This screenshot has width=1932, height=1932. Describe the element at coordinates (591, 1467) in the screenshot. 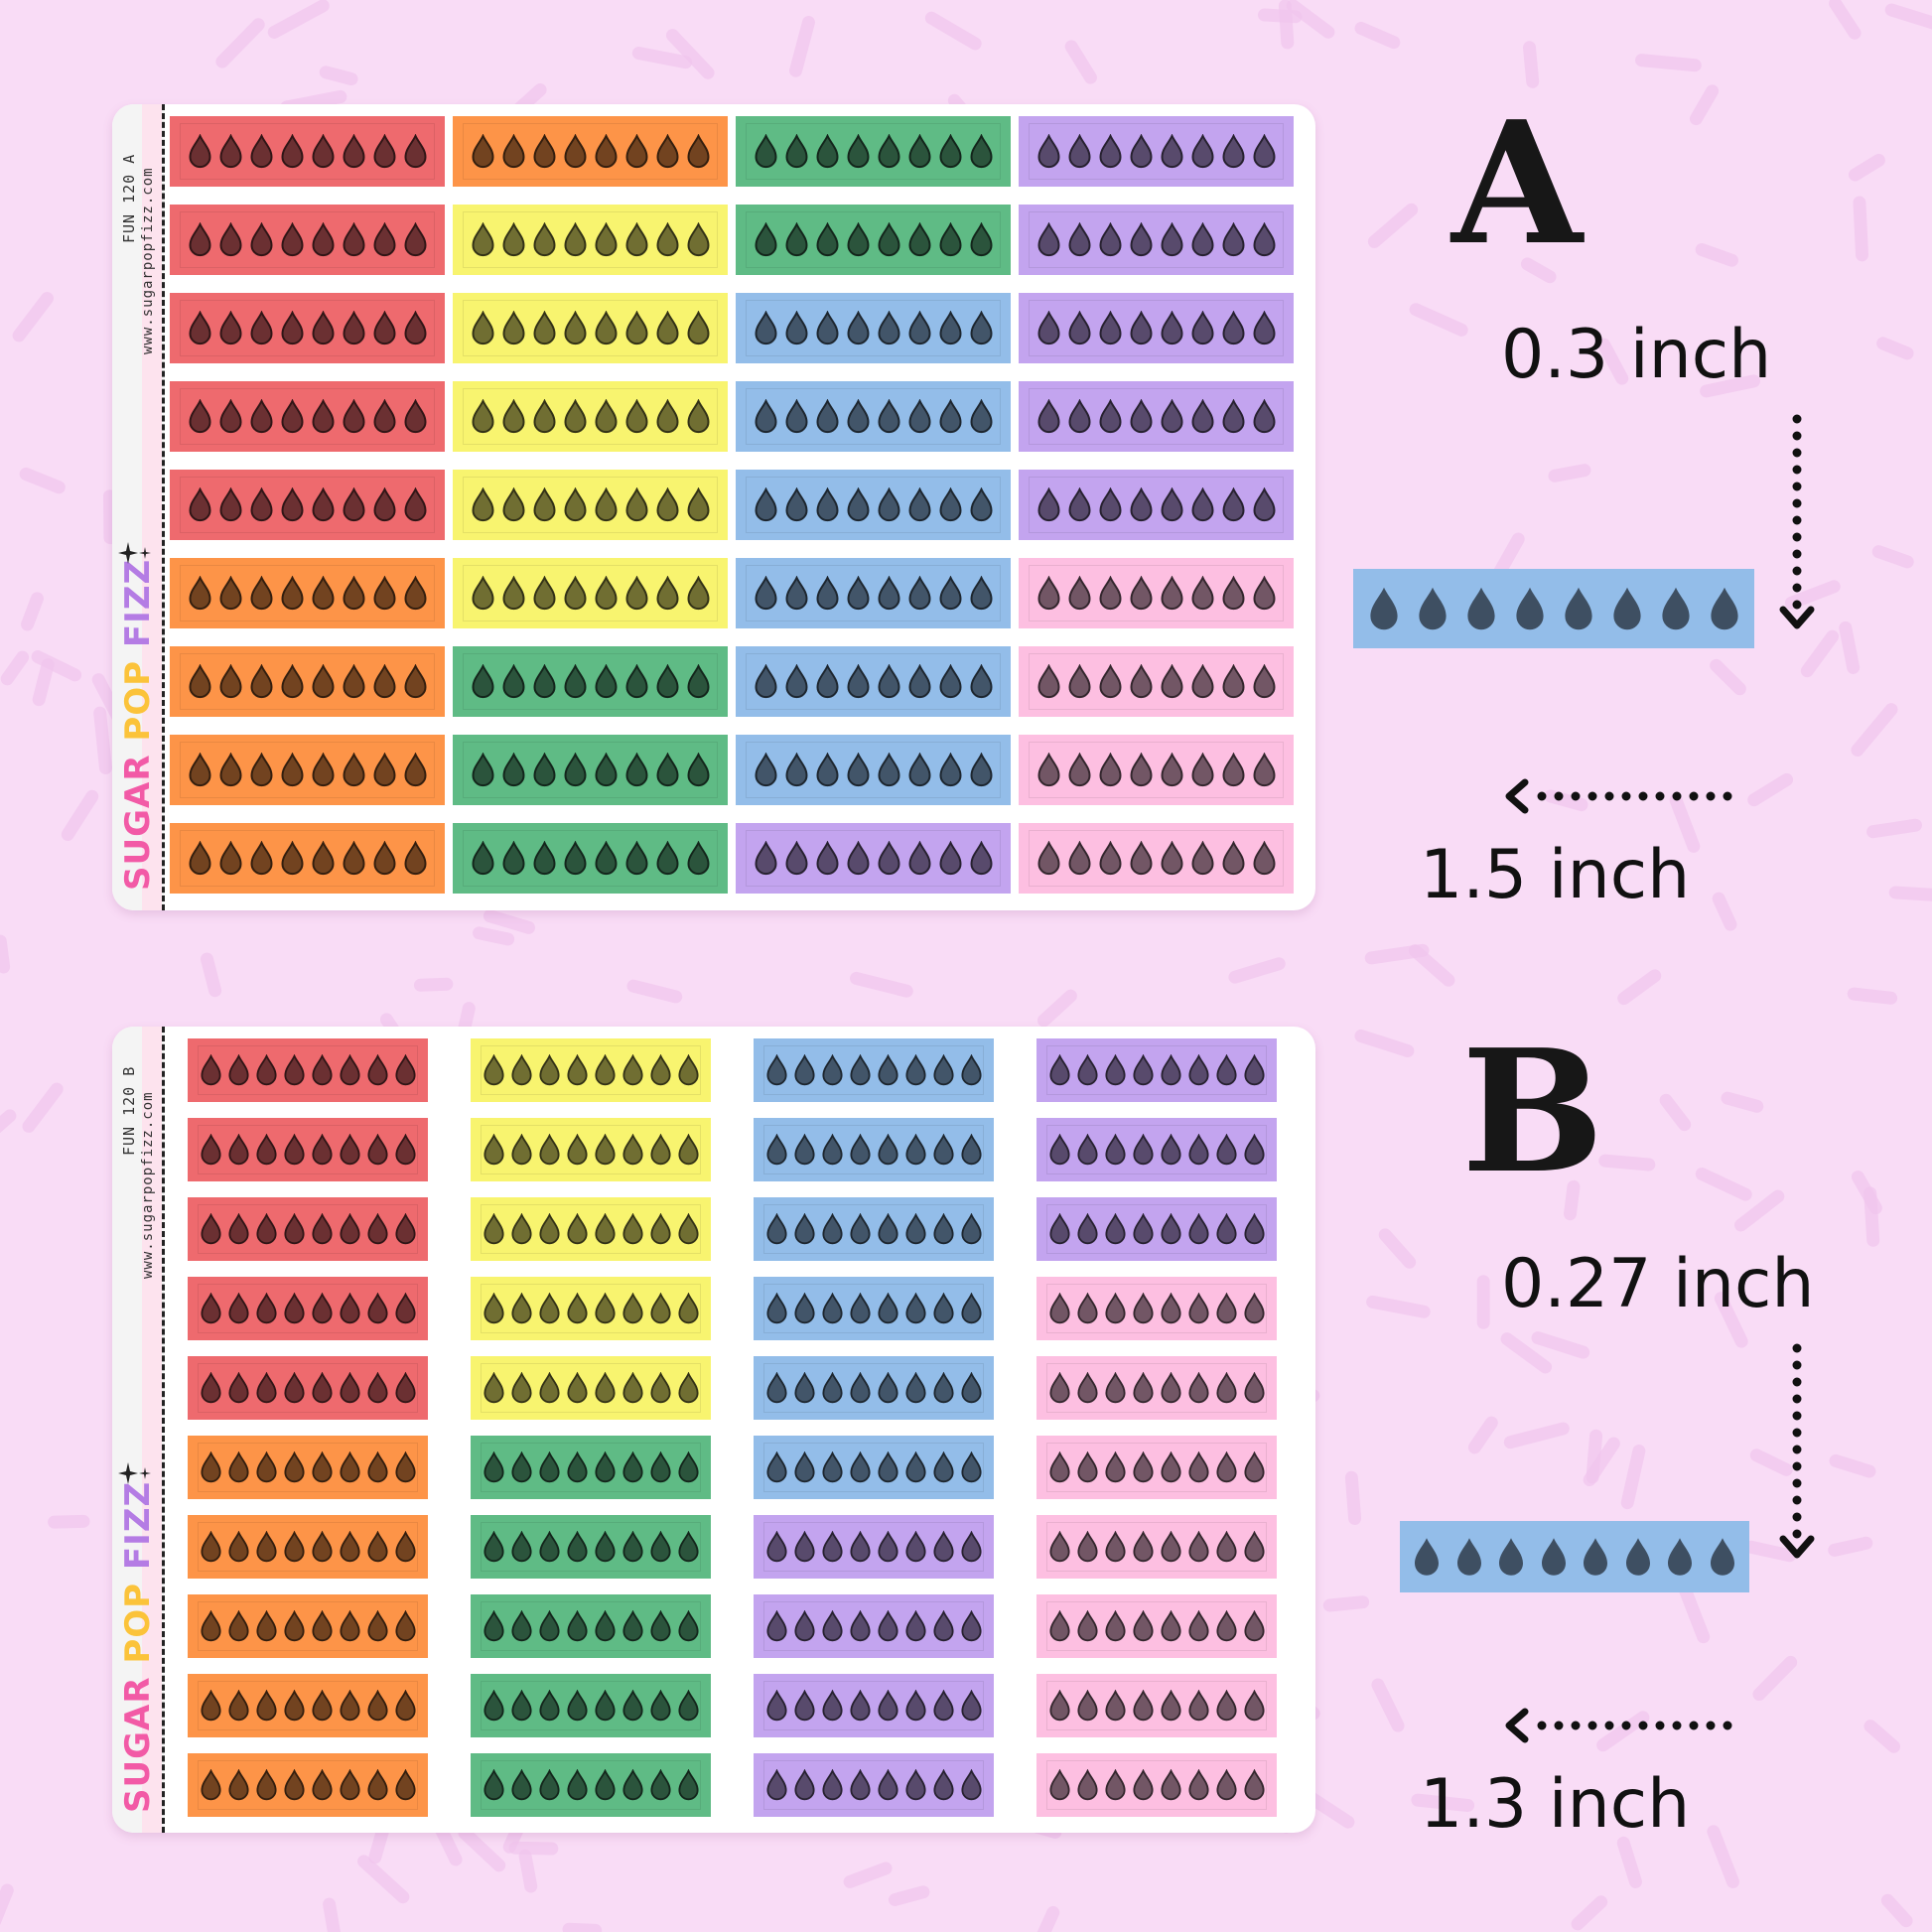

I see `sticker-green` at that location.